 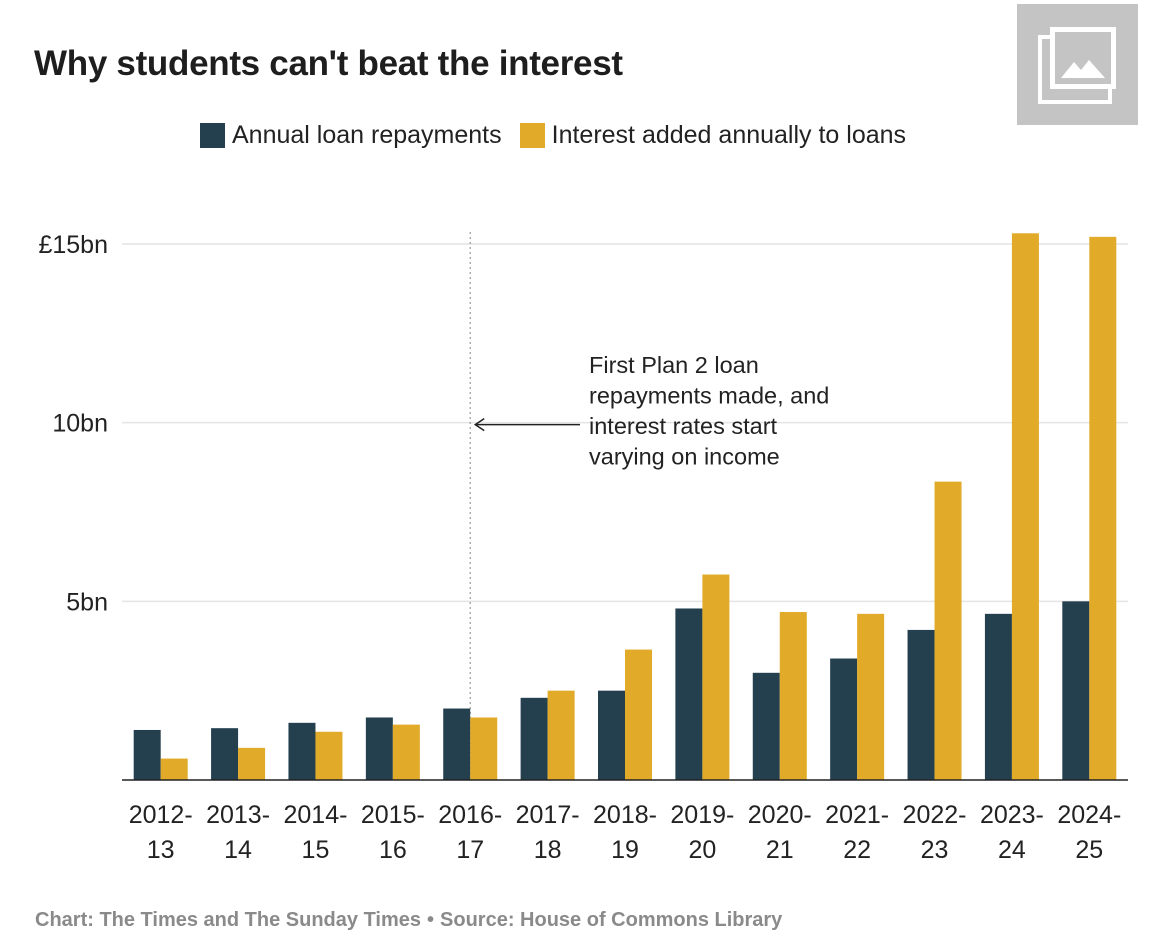 What do you see at coordinates (729, 134) in the screenshot?
I see `legend-label-interest: Interest added annually to loans` at bounding box center [729, 134].